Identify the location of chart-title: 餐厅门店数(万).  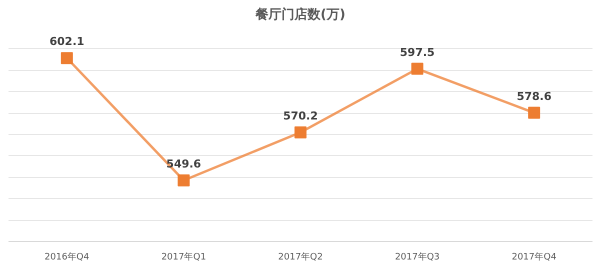
(300, 14).